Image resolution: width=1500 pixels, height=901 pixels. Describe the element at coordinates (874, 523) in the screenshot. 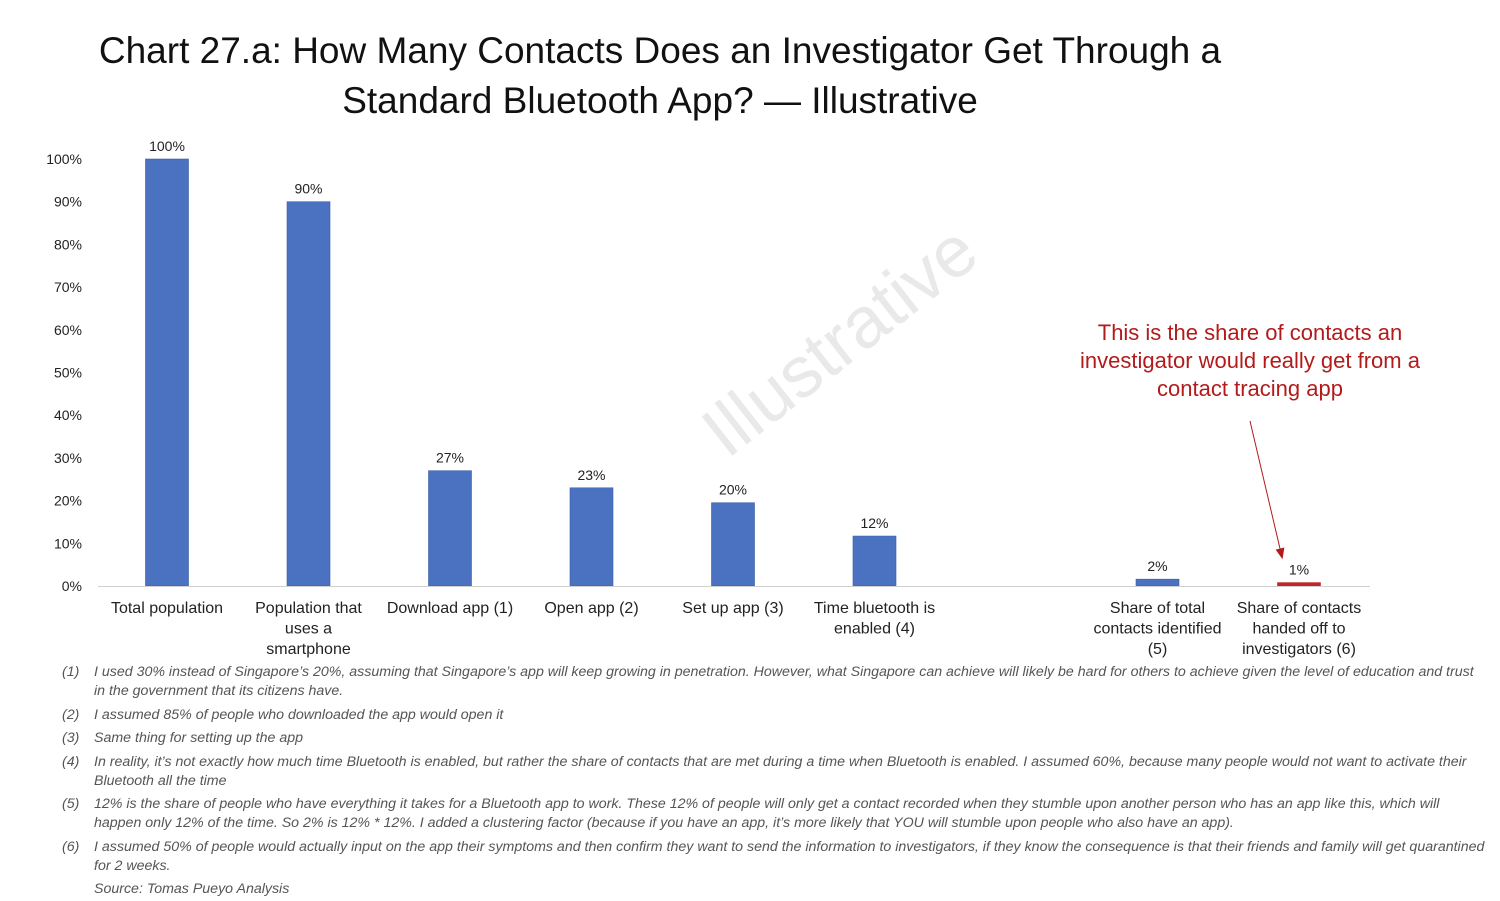

I see `data-label: 12%` at that location.